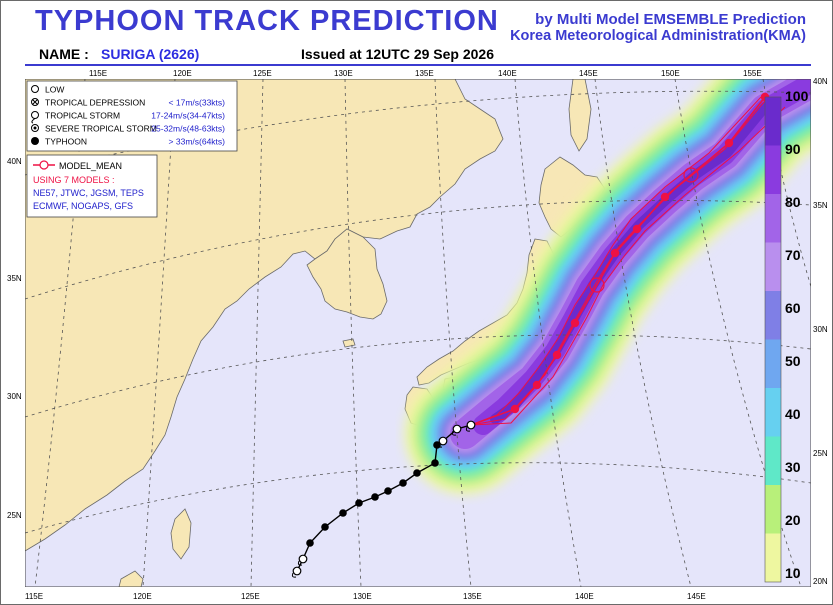  I want to click on tropical-storm-icon, so click(35, 117).